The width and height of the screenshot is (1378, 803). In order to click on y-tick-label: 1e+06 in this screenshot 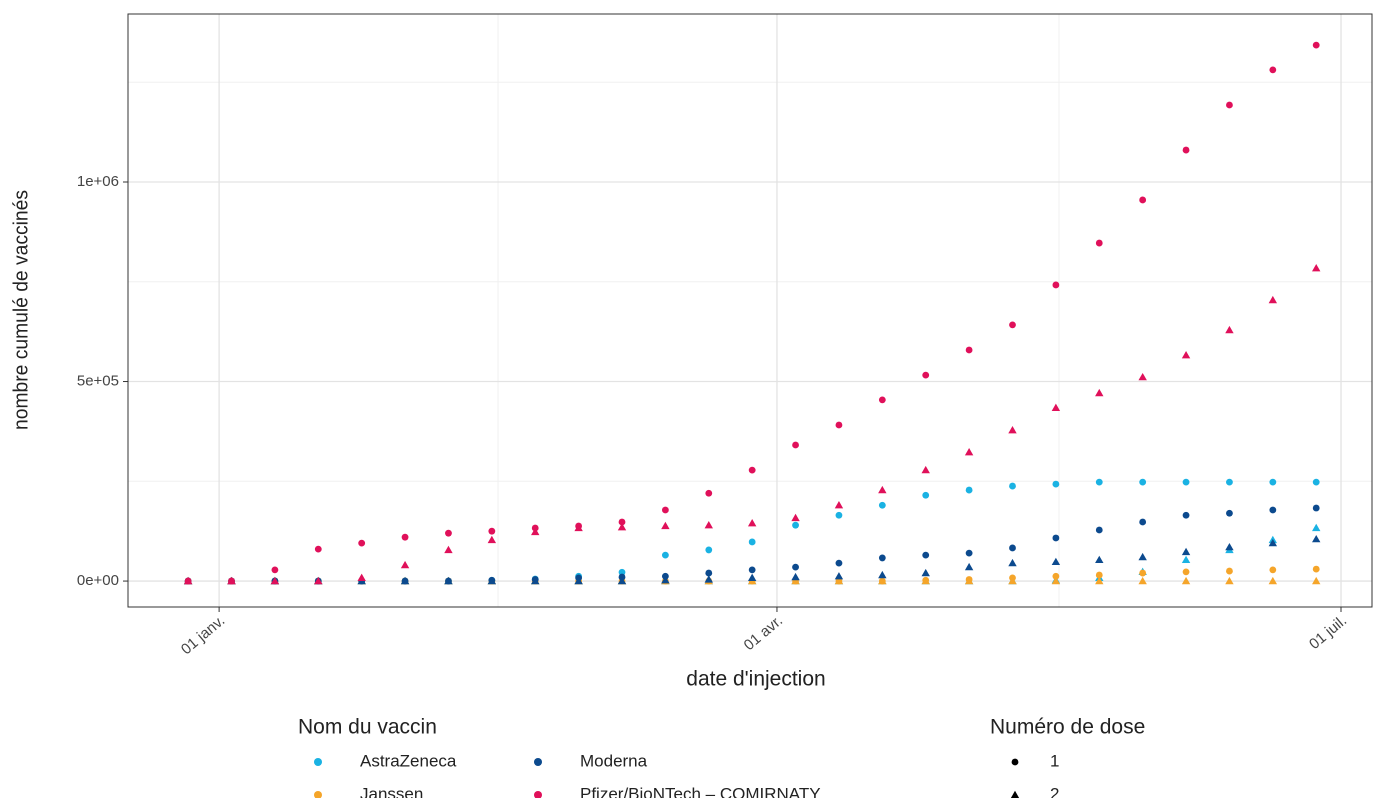, I will do `click(98, 181)`.